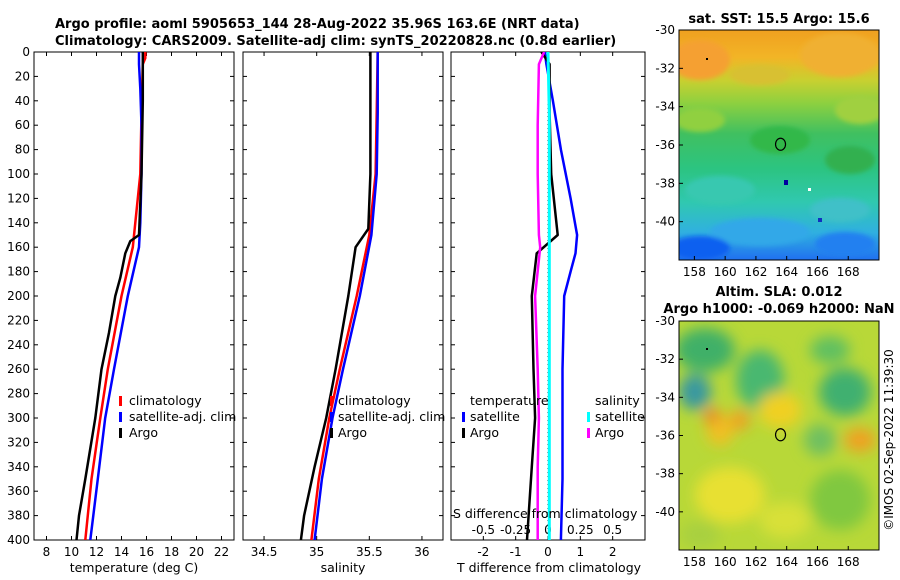 This screenshot has width=900, height=580. Describe the element at coordinates (612, 530) in the screenshot. I see `s-tick-label: 0.5` at that location.